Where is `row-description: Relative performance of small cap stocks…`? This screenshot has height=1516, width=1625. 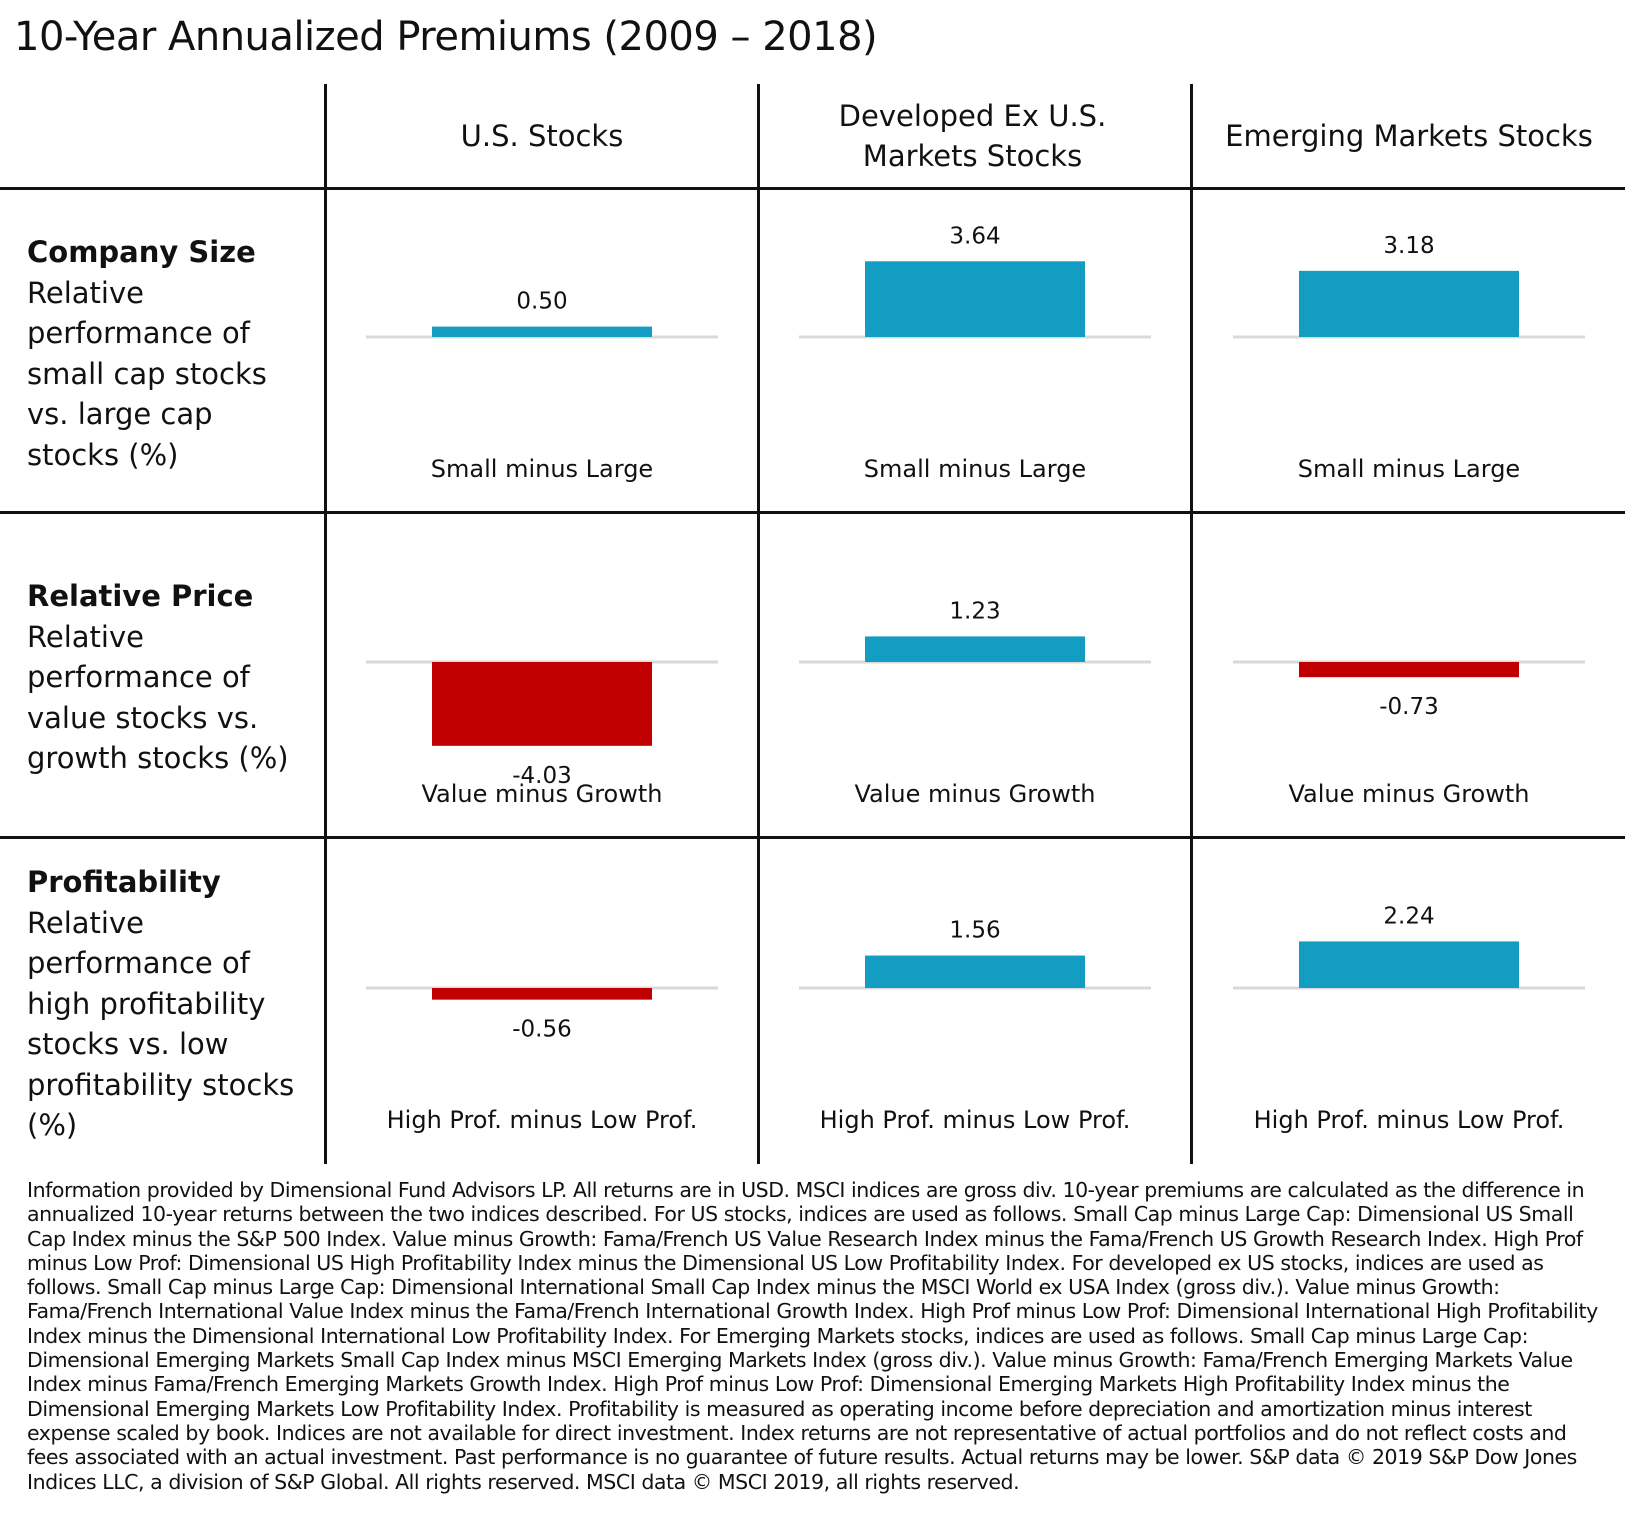 row-description: Relative performance of small cap stocks… is located at coordinates (147, 373).